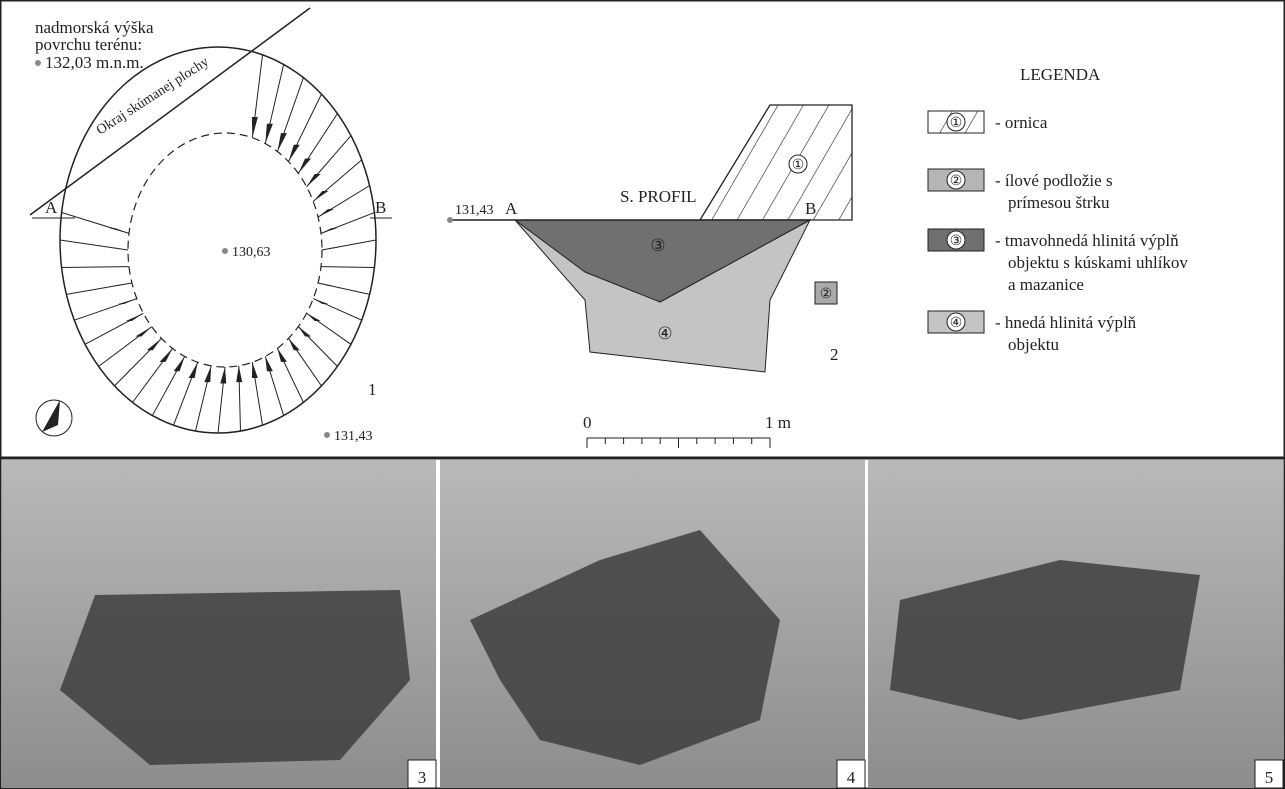 The image size is (1285, 789). Describe the element at coordinates (658, 196) in the screenshot. I see `profile-title: S. PROFIL` at that location.